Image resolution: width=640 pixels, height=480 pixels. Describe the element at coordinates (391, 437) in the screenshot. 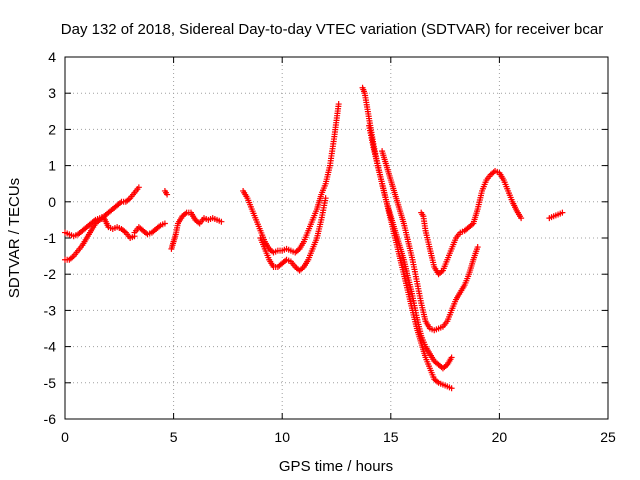

I see `x-tick-label: 15` at that location.